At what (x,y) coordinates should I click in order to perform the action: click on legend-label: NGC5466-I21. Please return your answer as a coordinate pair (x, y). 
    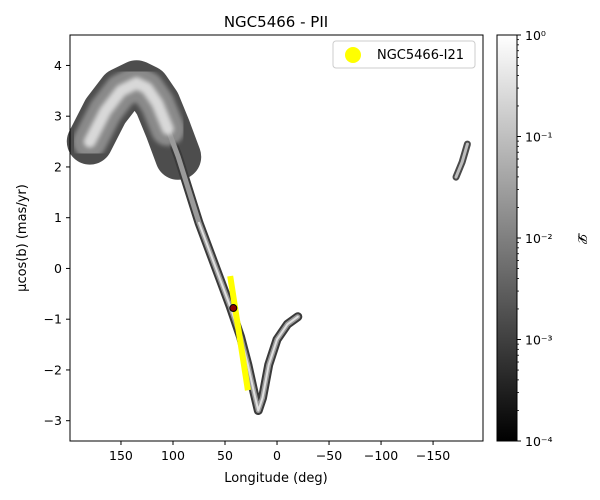
    Looking at the image, I should click on (420, 55).